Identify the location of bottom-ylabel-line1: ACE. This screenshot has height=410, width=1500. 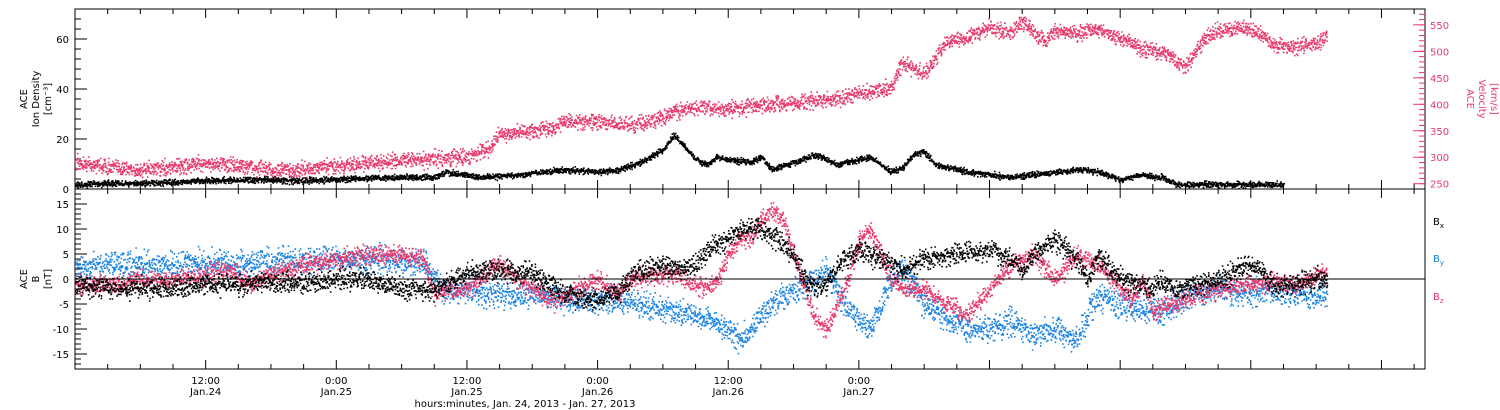
(24, 279).